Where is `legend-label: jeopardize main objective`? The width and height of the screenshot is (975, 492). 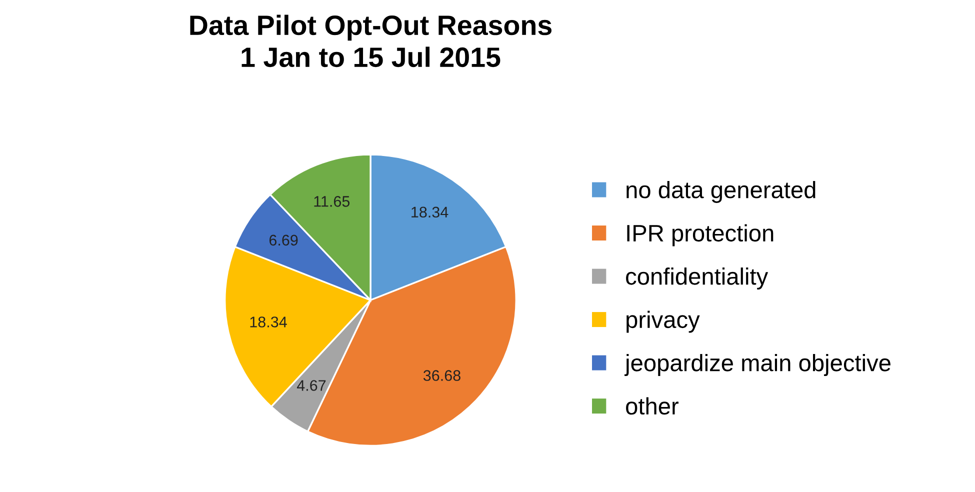 legend-label: jeopardize main objective is located at coordinates (757, 365).